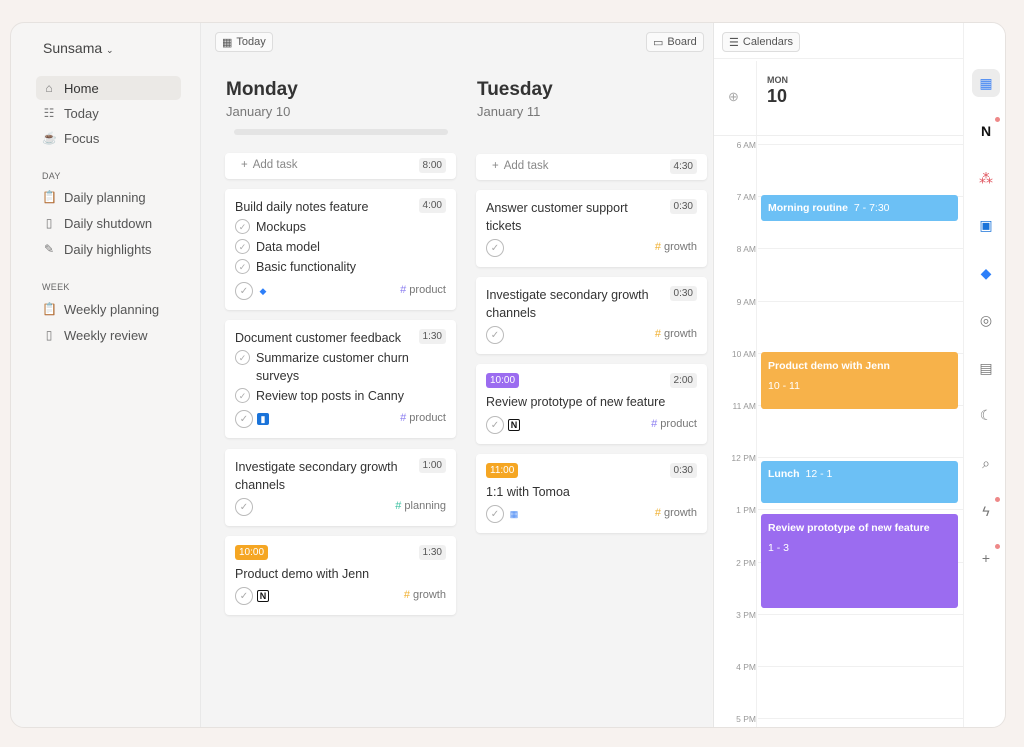 This screenshot has height=747, width=1024. I want to click on lightning-icon: ϟ, so click(986, 510).